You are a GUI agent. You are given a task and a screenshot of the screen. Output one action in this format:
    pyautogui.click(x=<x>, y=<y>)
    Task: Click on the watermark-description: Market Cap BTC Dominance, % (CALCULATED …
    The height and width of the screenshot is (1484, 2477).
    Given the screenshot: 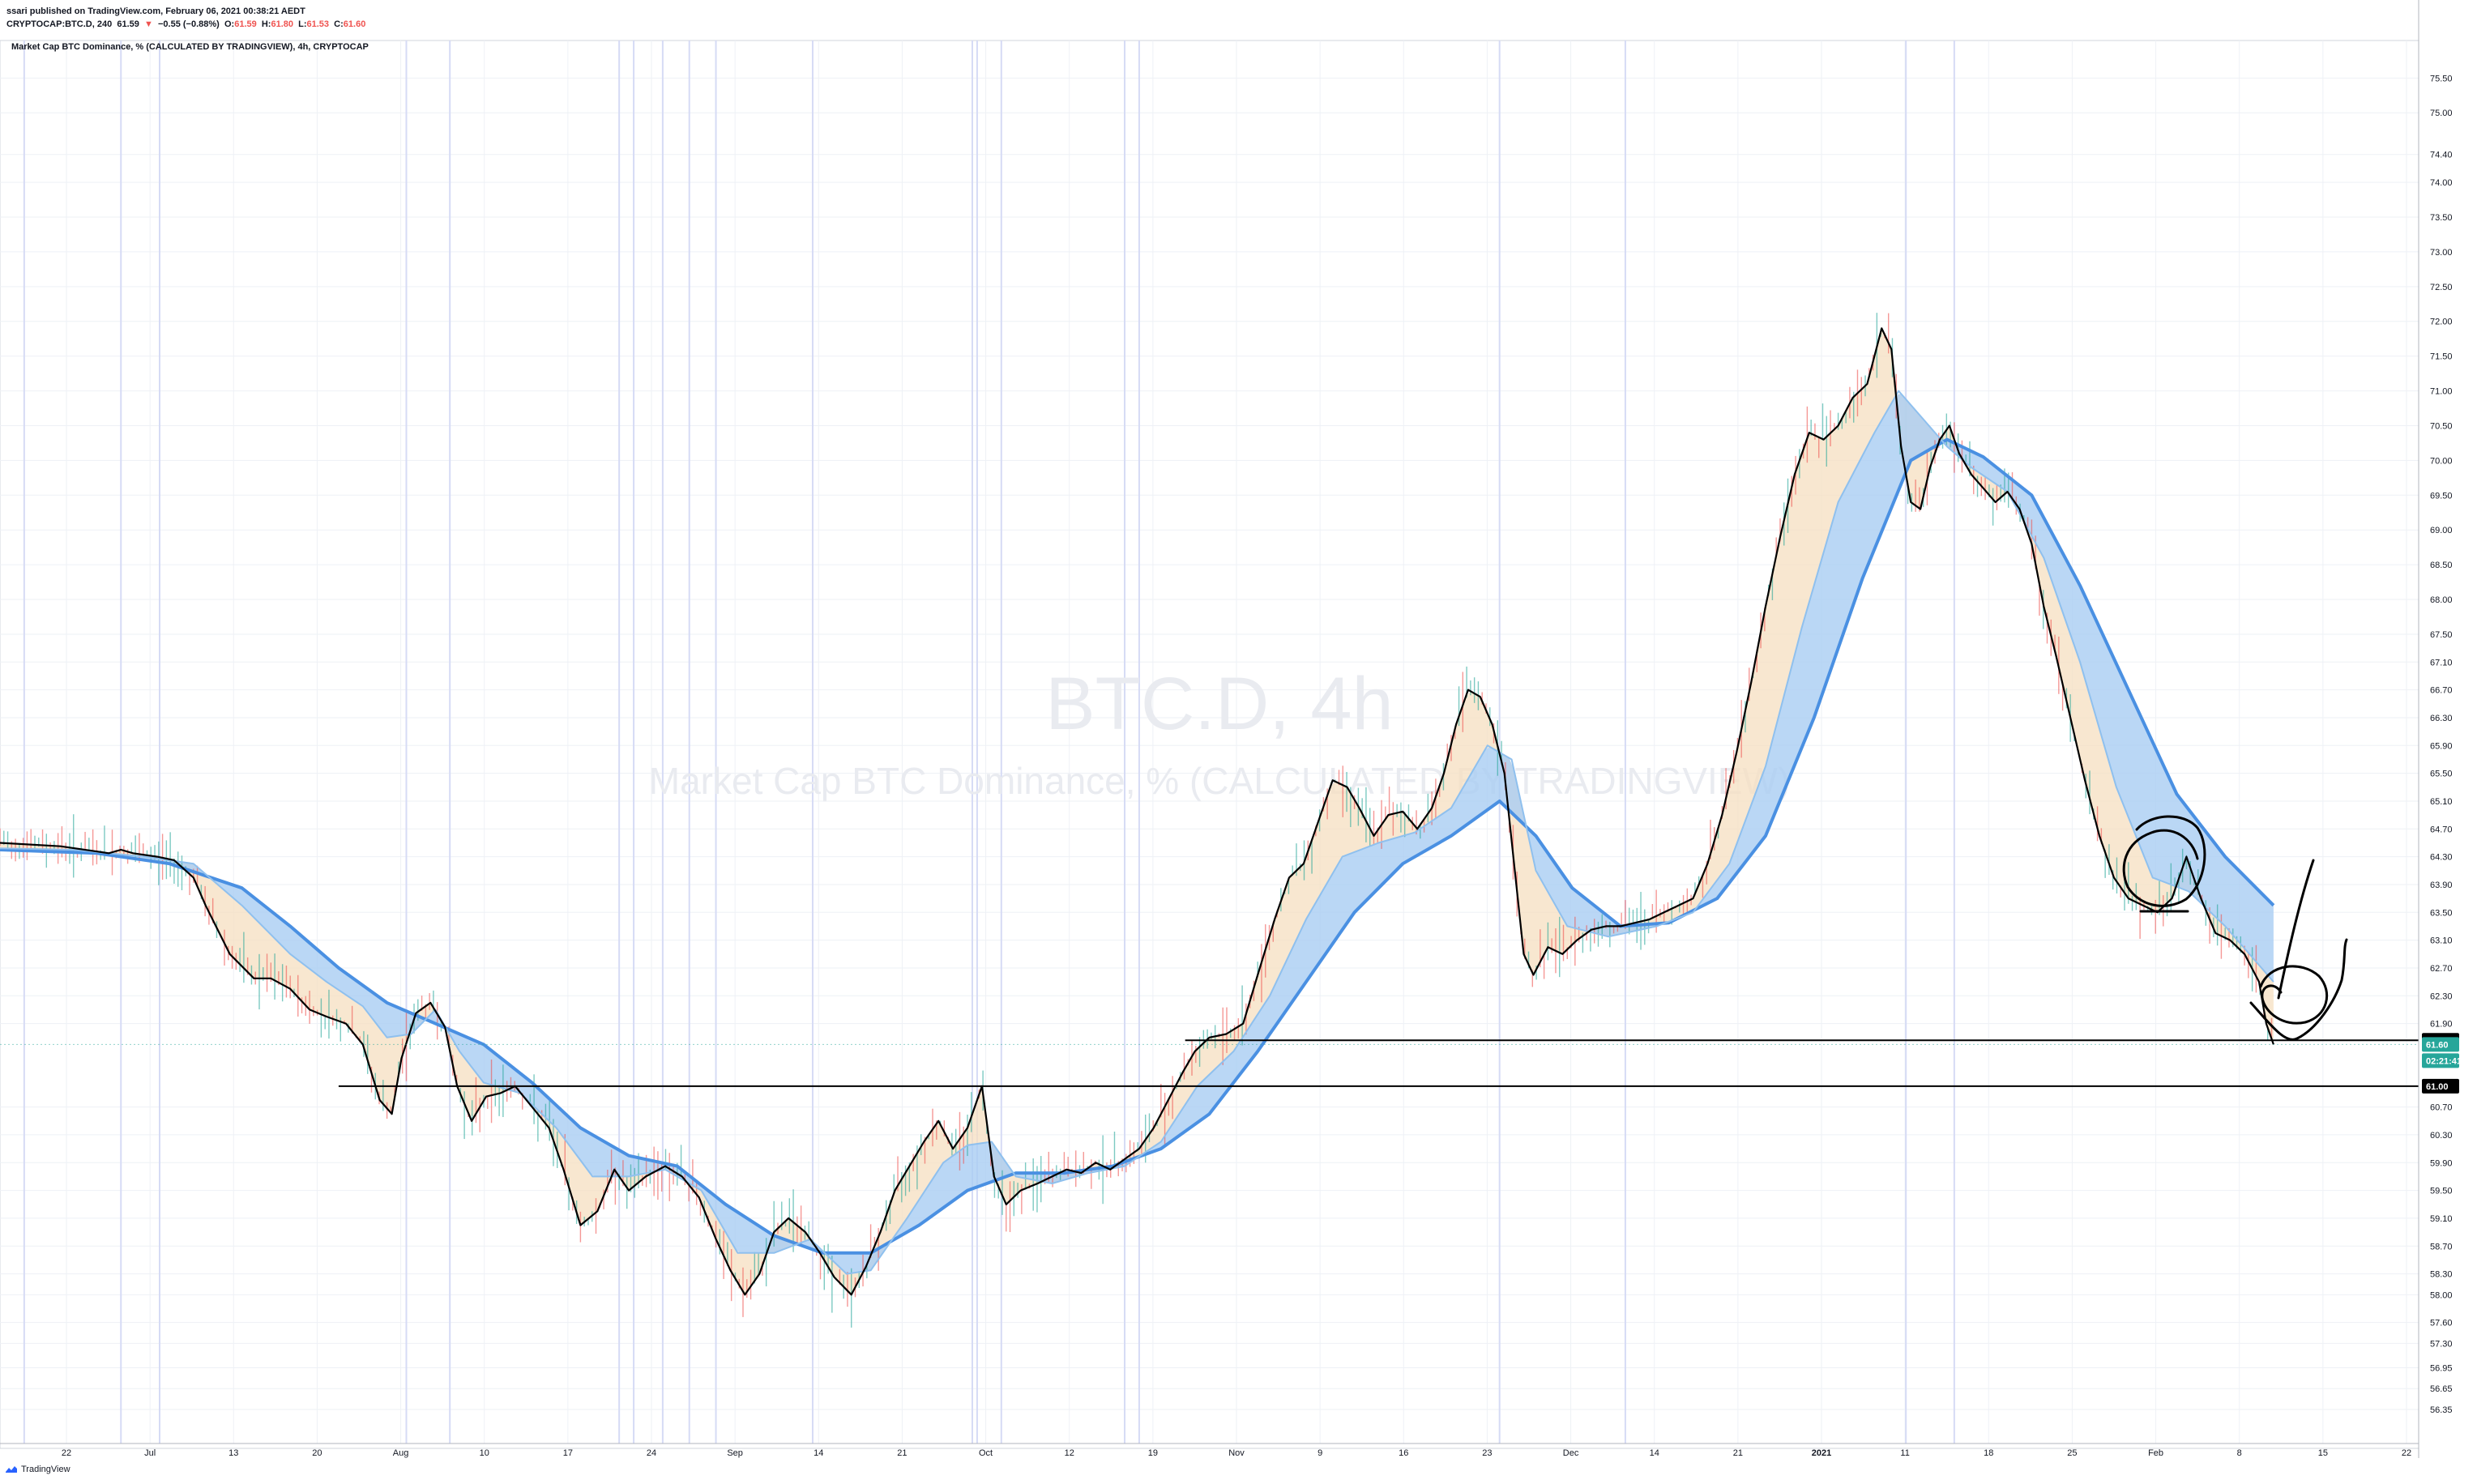 What is the action you would take?
    pyautogui.click(x=1219, y=781)
    